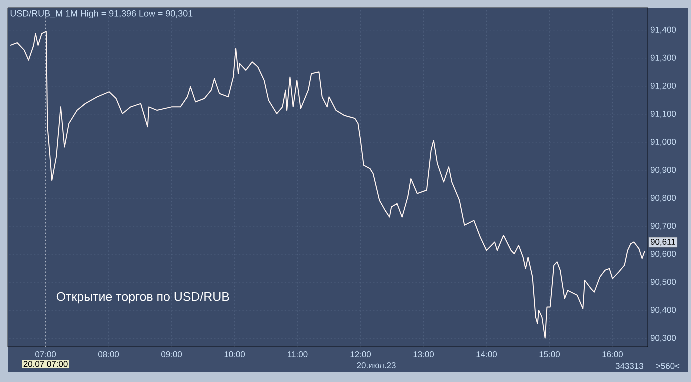 Image resolution: width=691 pixels, height=382 pixels. What do you see at coordinates (550, 355) in the screenshot?
I see `x-tick-label: 15:00` at bounding box center [550, 355].